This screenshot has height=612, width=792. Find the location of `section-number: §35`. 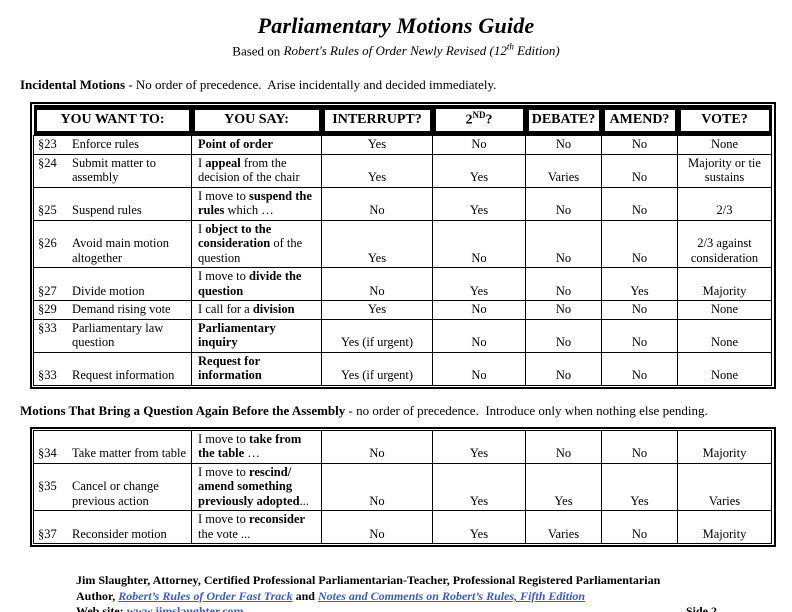

section-number: §35 is located at coordinates (47, 486).